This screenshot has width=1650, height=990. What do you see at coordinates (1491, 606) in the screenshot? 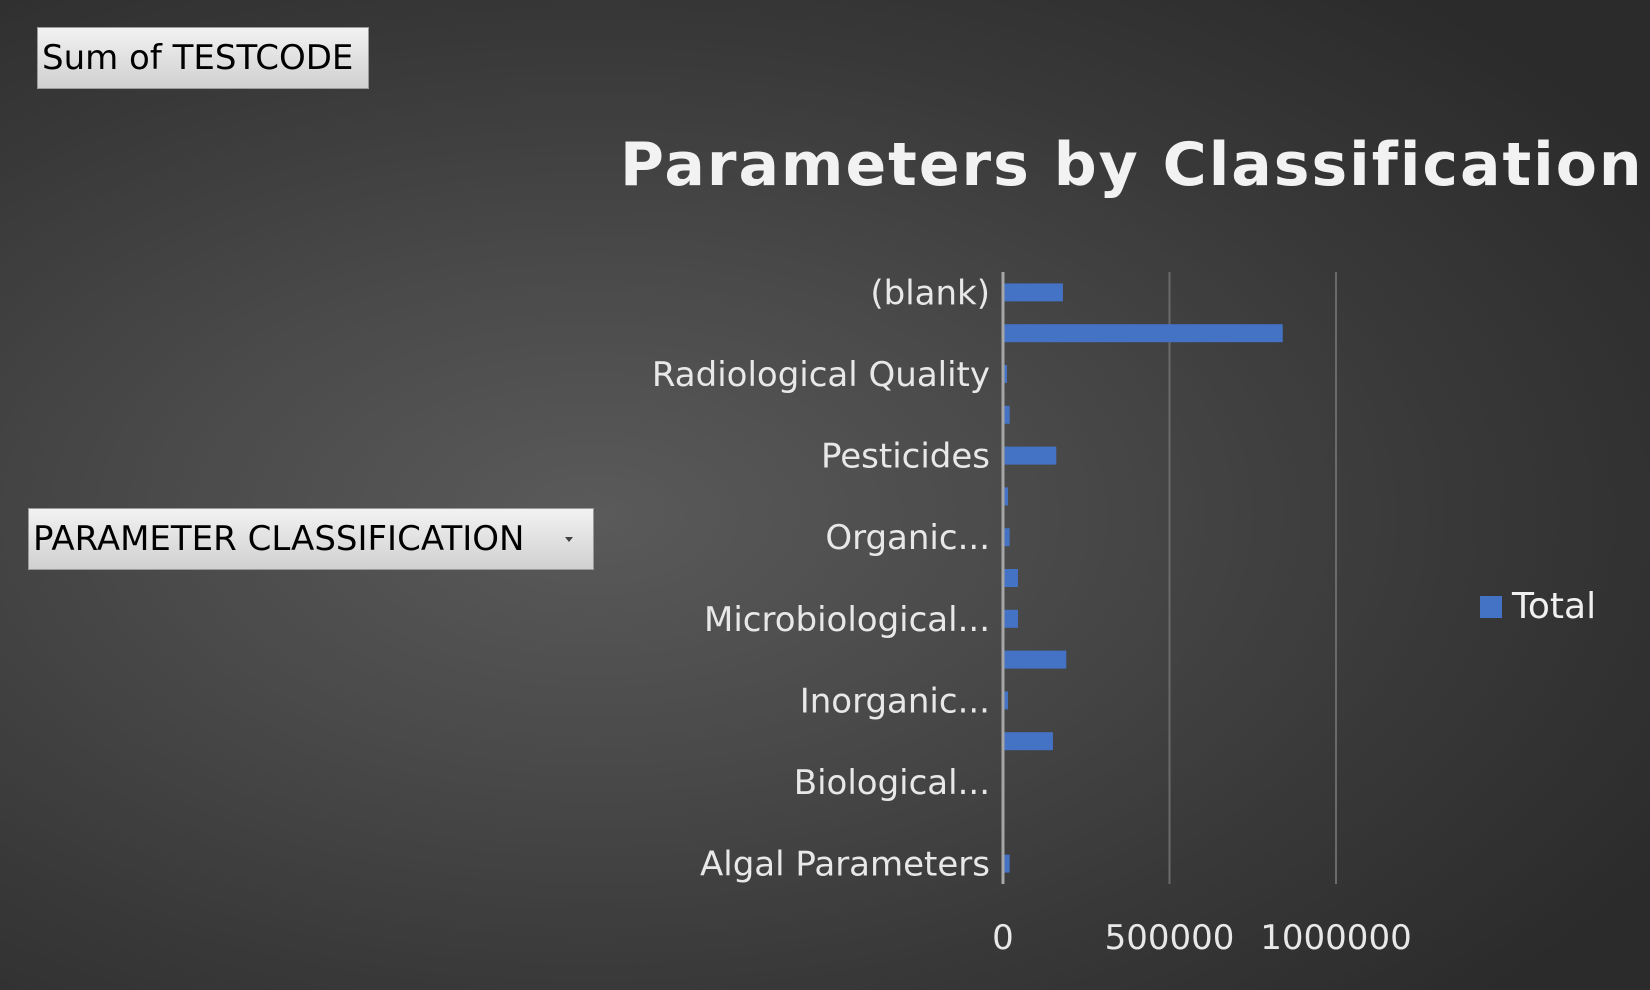
I see `legend-swatch-total` at bounding box center [1491, 606].